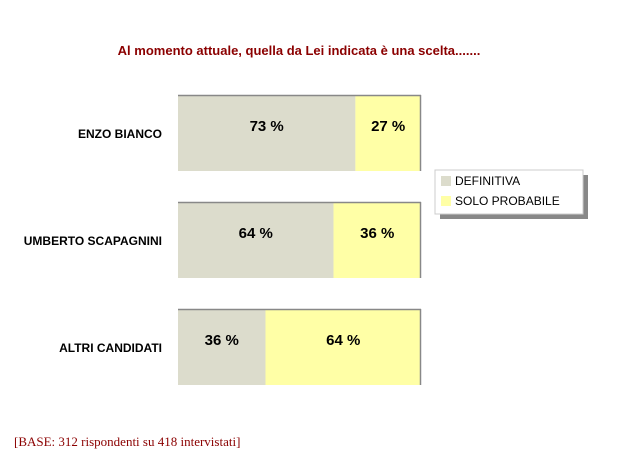 This screenshot has width=618, height=471. Describe the element at coordinates (377, 233) in the screenshot. I see `data-label-solo-probabile-umberto-scapagnini: 36 %` at that location.